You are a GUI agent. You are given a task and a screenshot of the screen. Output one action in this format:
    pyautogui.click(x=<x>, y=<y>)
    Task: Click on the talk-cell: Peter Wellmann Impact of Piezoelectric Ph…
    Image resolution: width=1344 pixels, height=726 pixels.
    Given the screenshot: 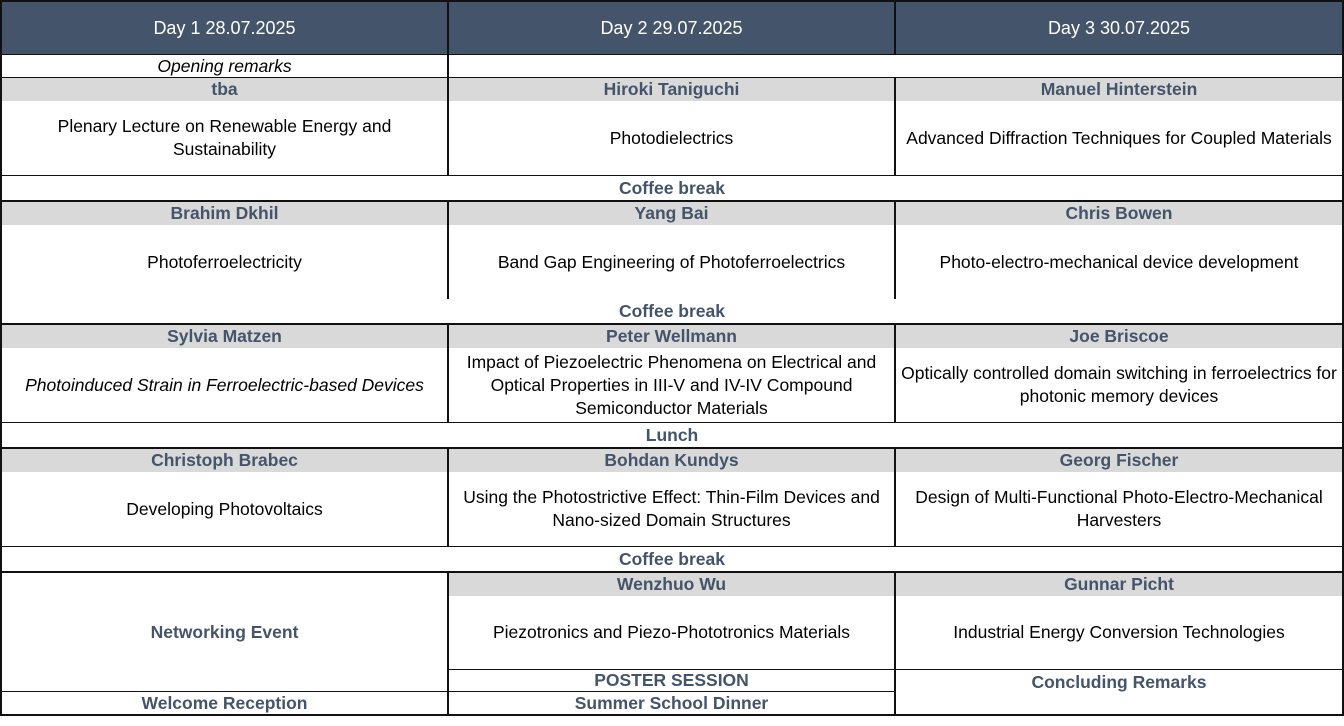 What is the action you would take?
    pyautogui.click(x=671, y=373)
    